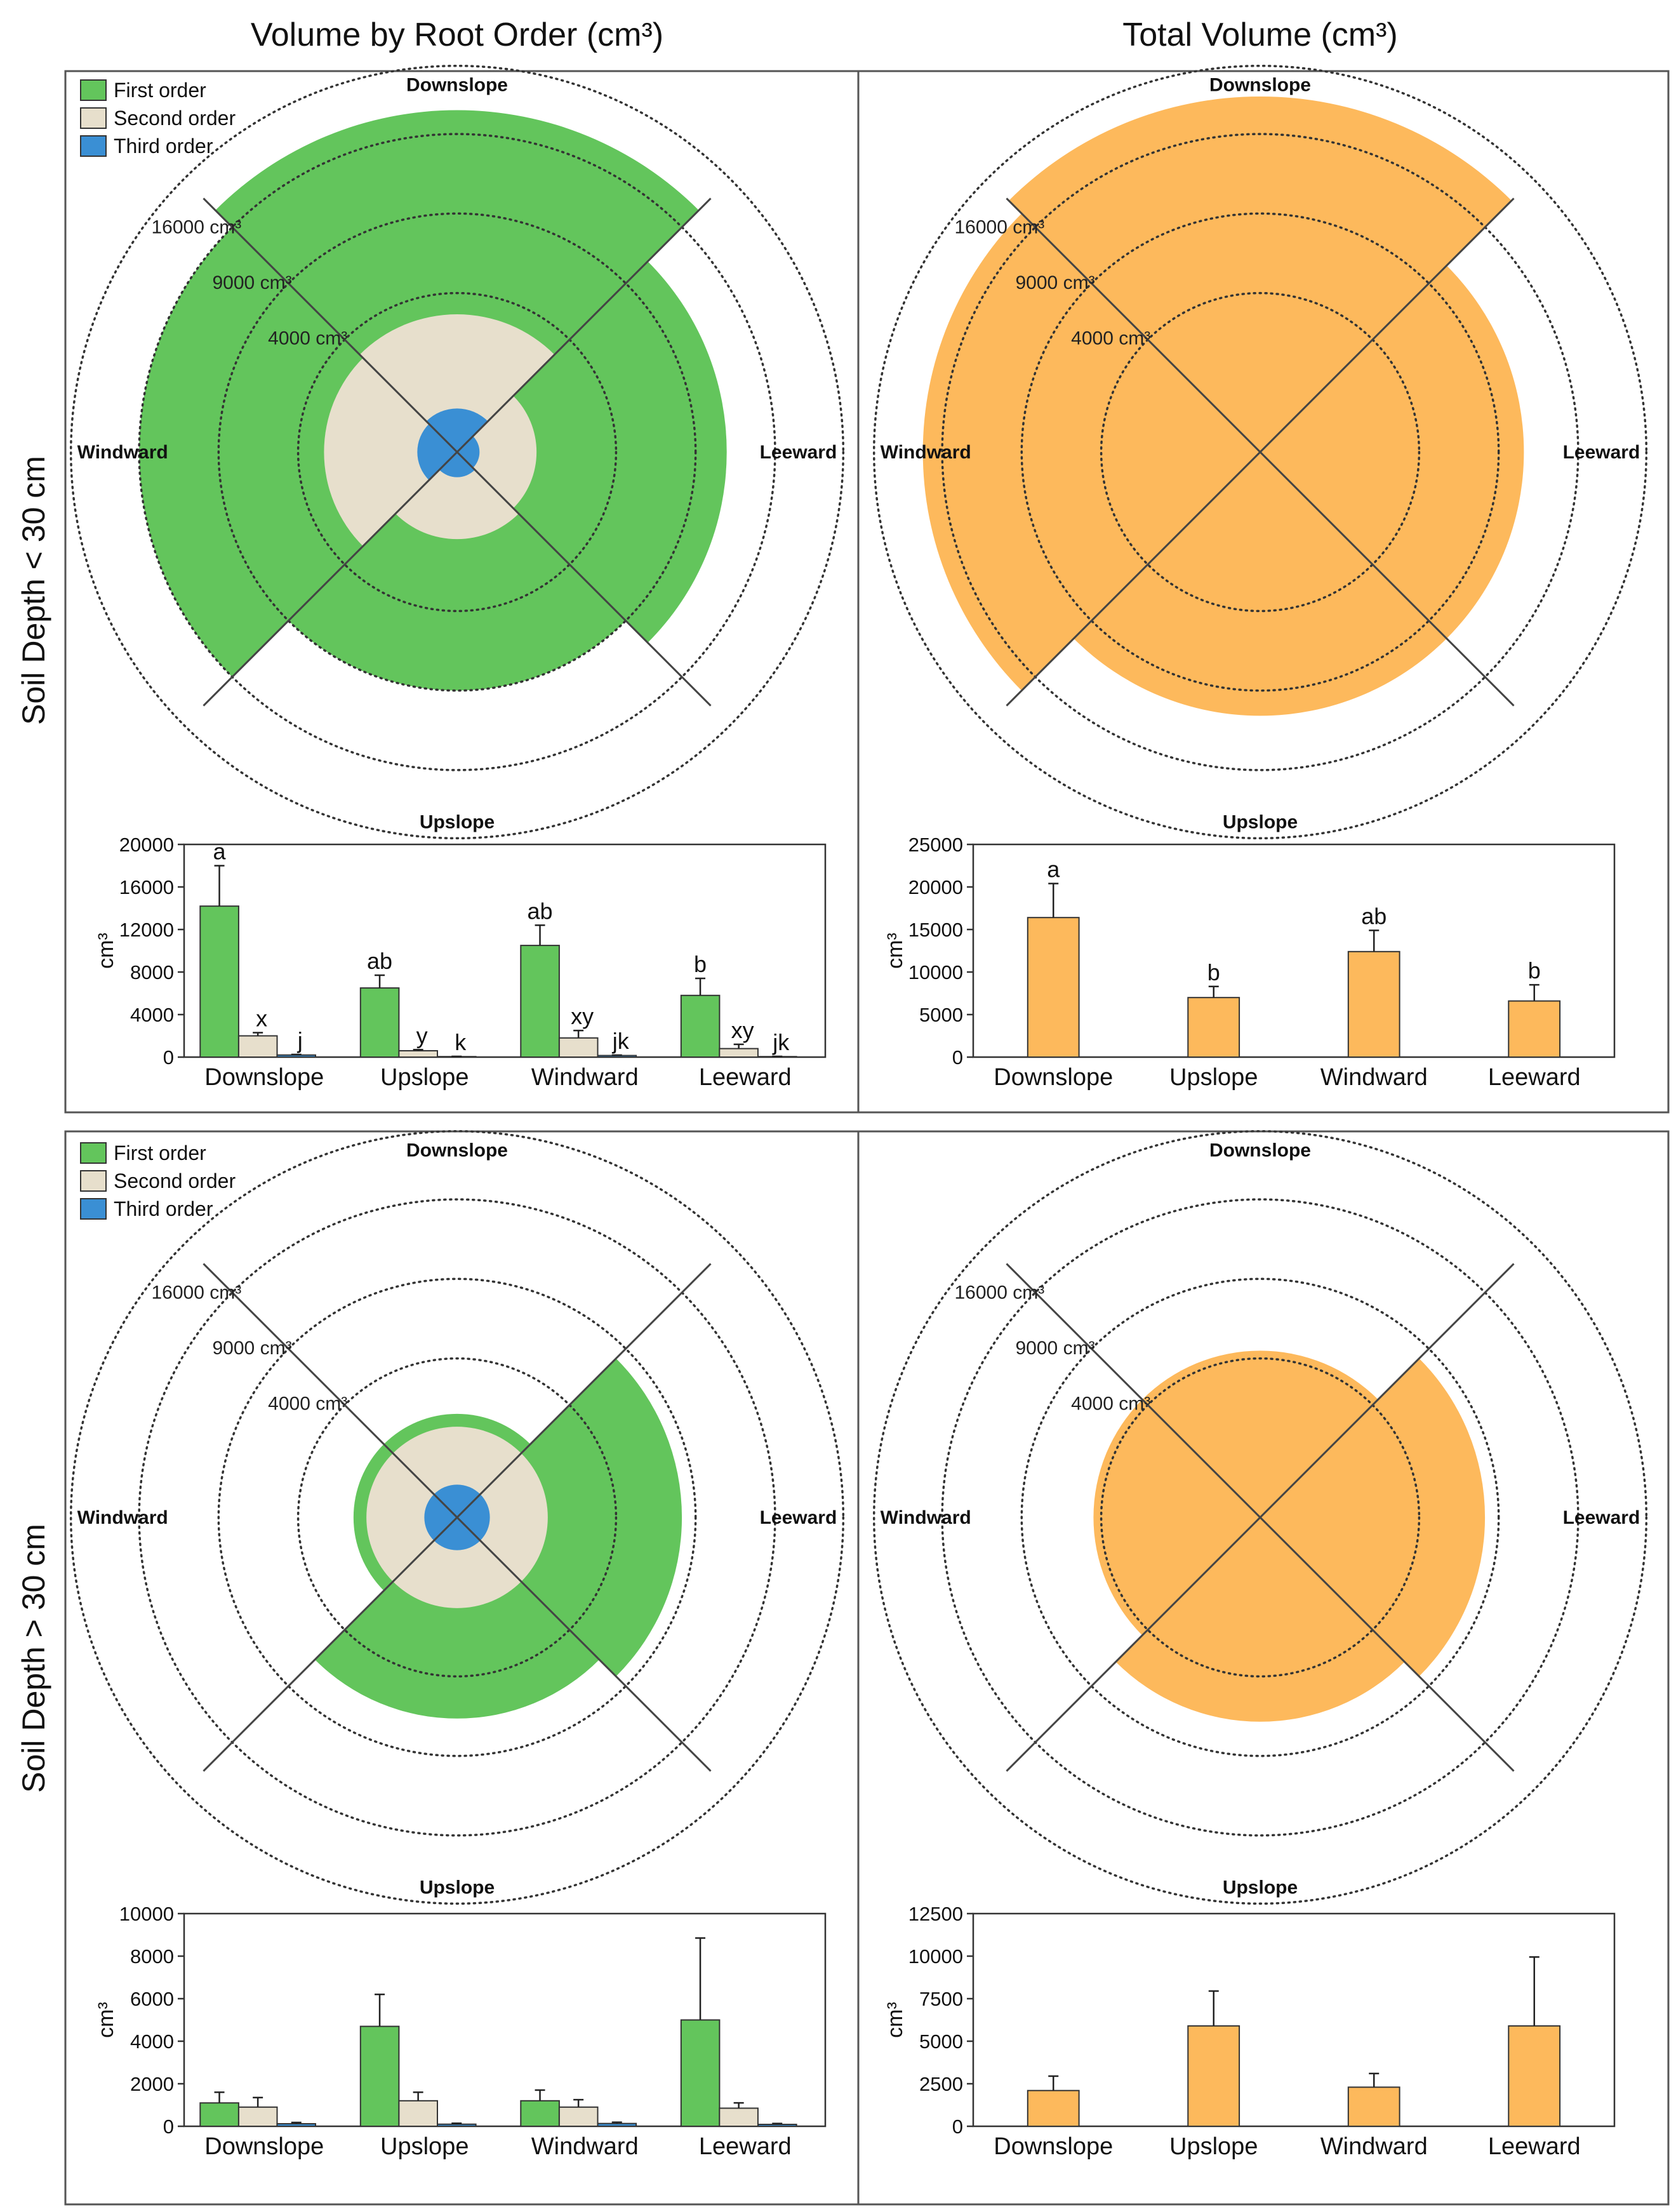  I want to click on bar-total-upslope, so click(1214, 1027).